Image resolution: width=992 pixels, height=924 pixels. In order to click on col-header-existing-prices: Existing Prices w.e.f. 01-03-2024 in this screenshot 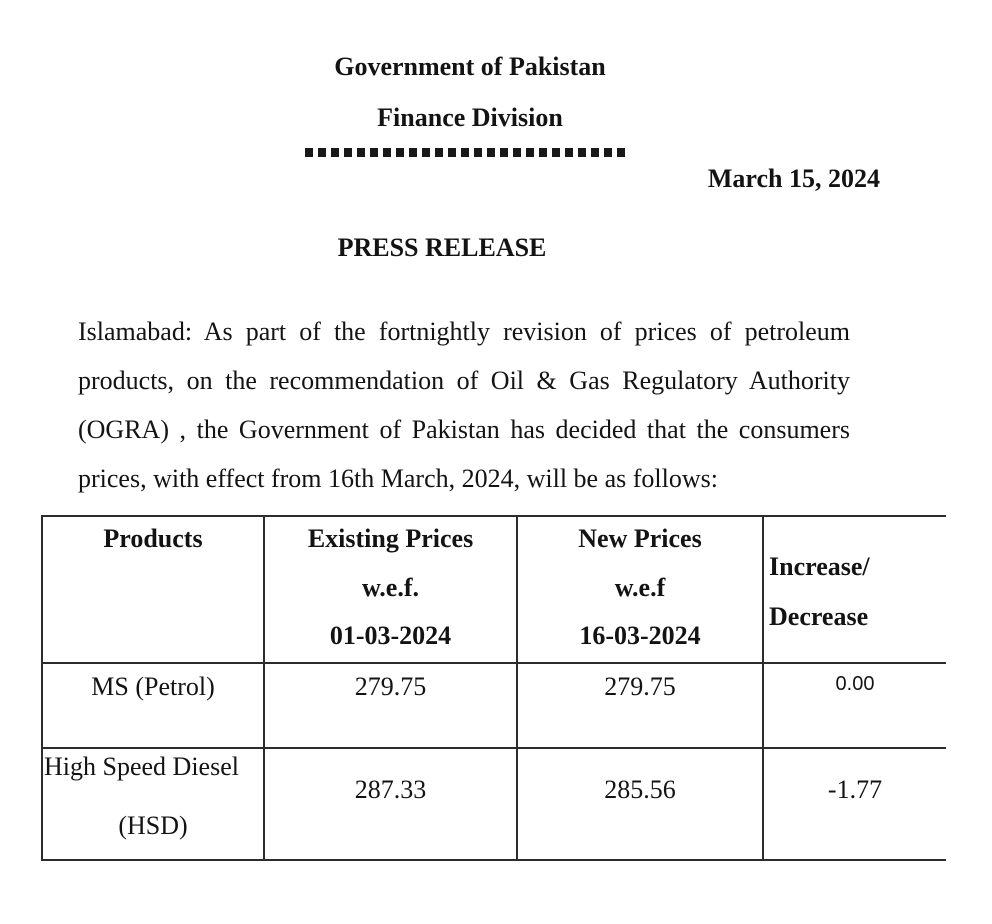, I will do `click(390, 589)`.